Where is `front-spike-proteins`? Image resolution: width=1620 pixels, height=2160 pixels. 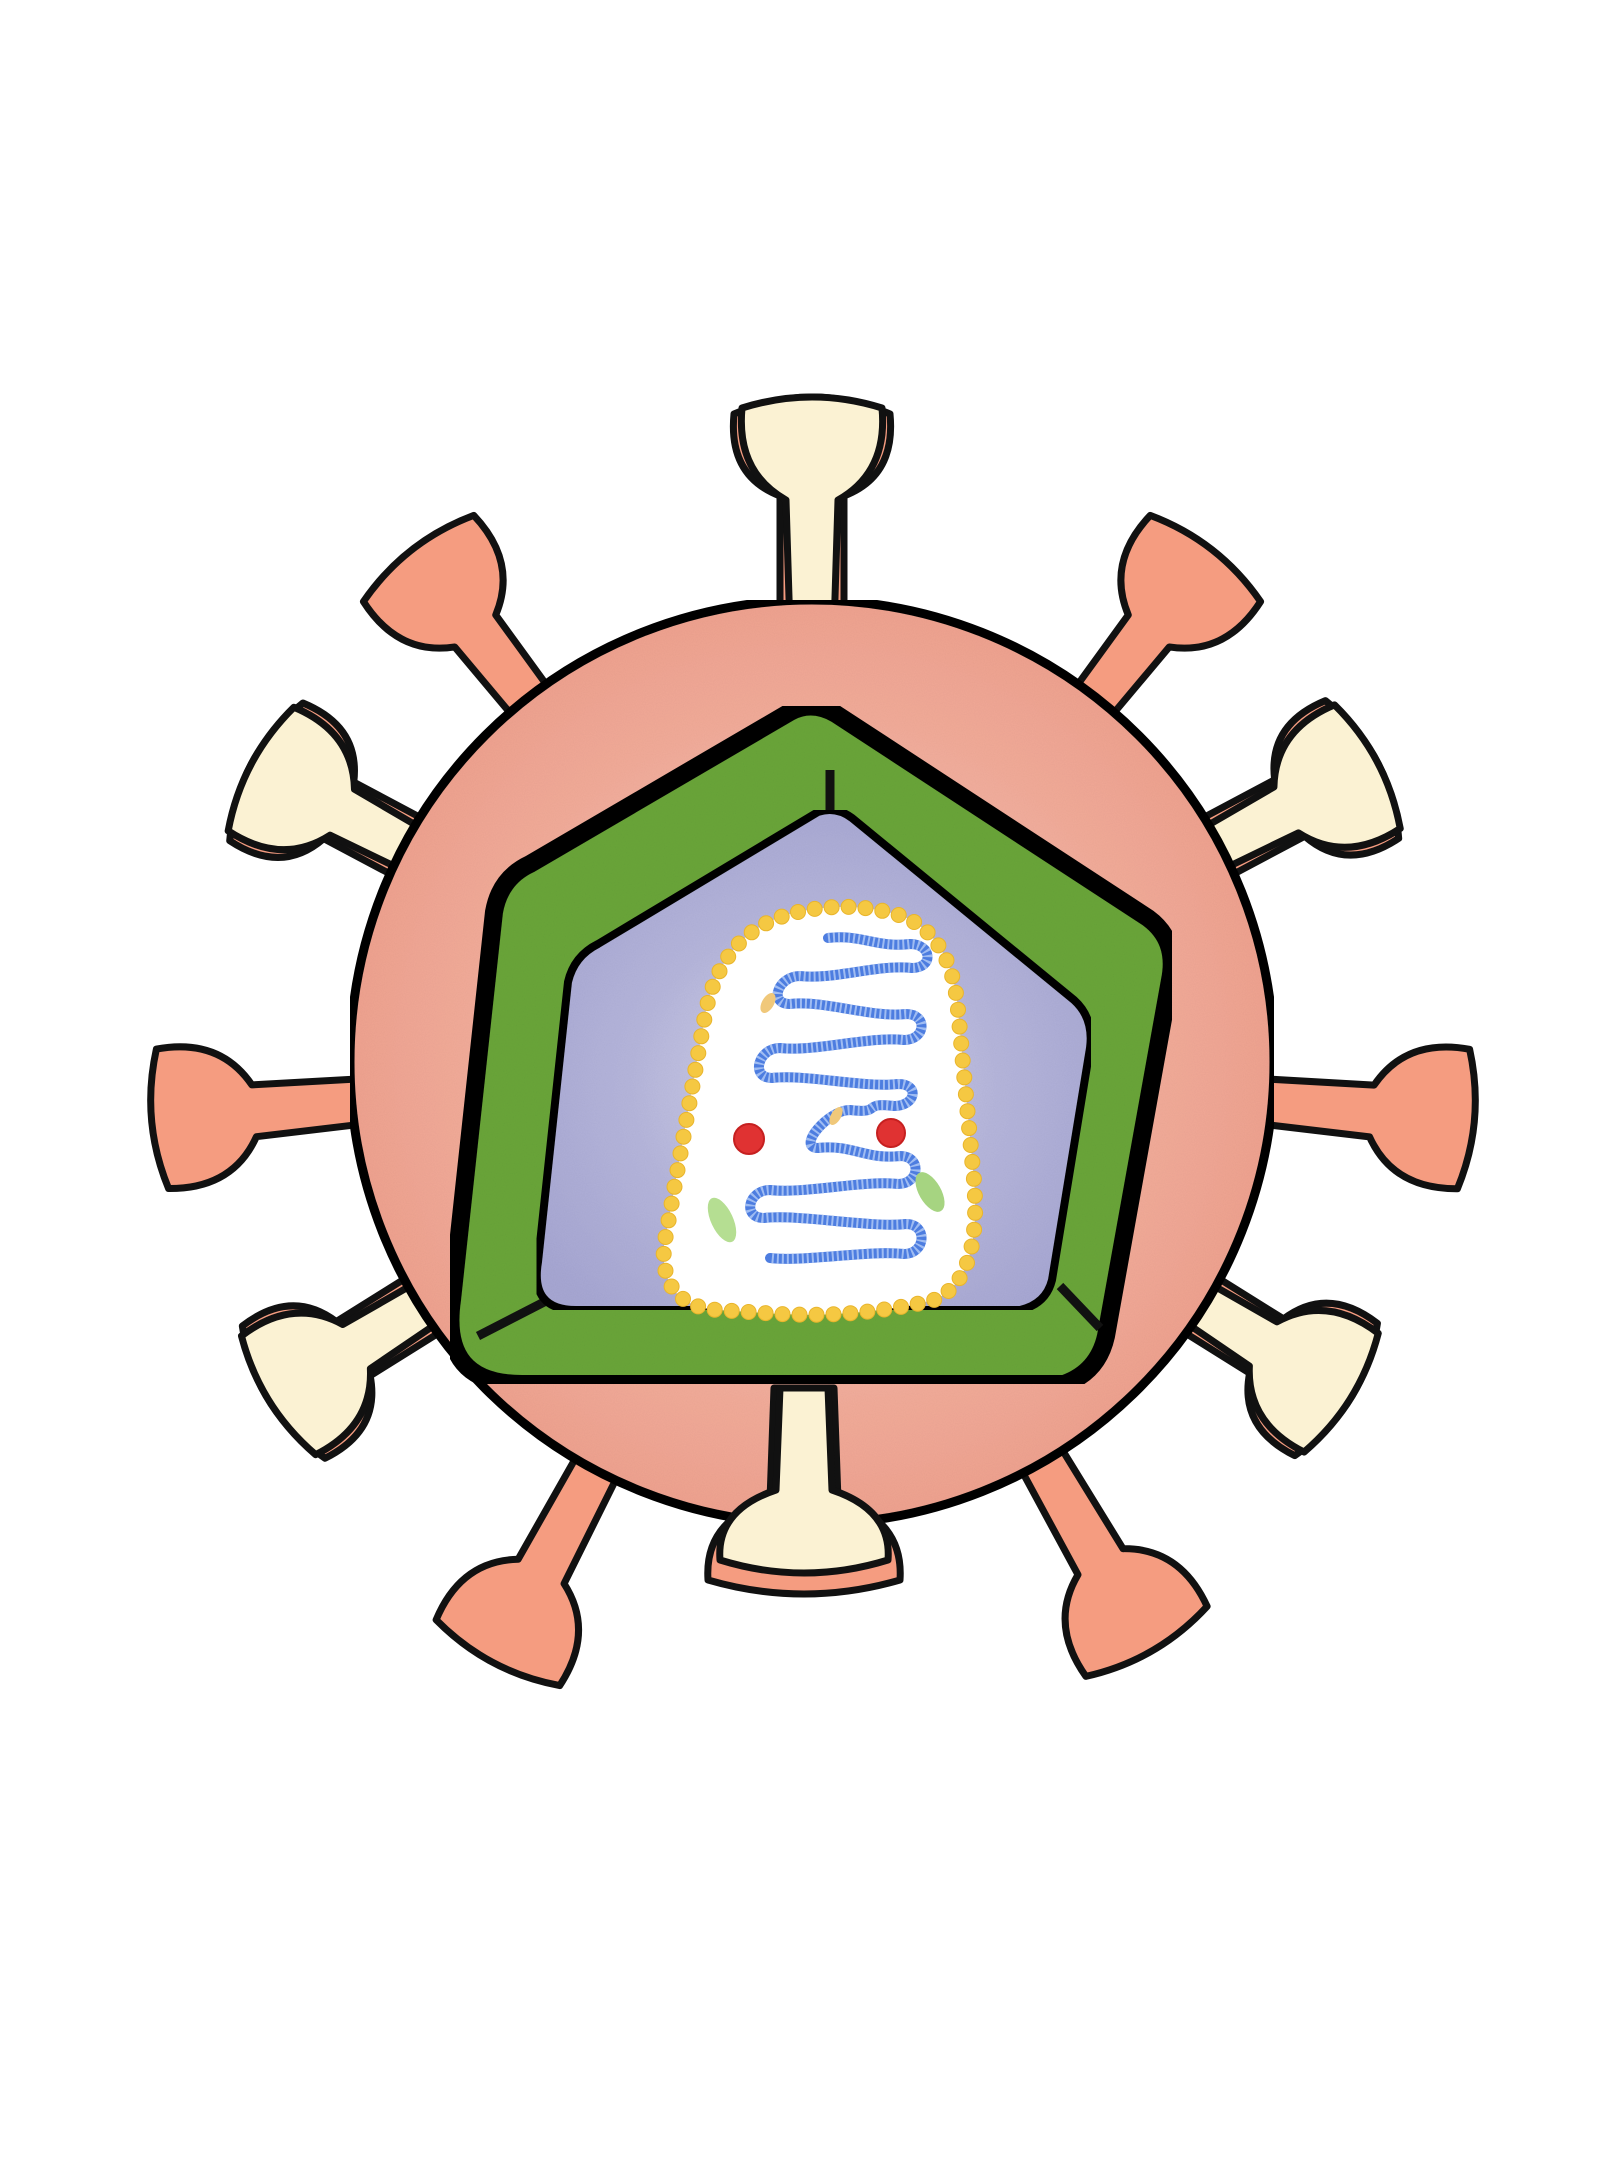 front-spike-proteins is located at coordinates (804, 1491).